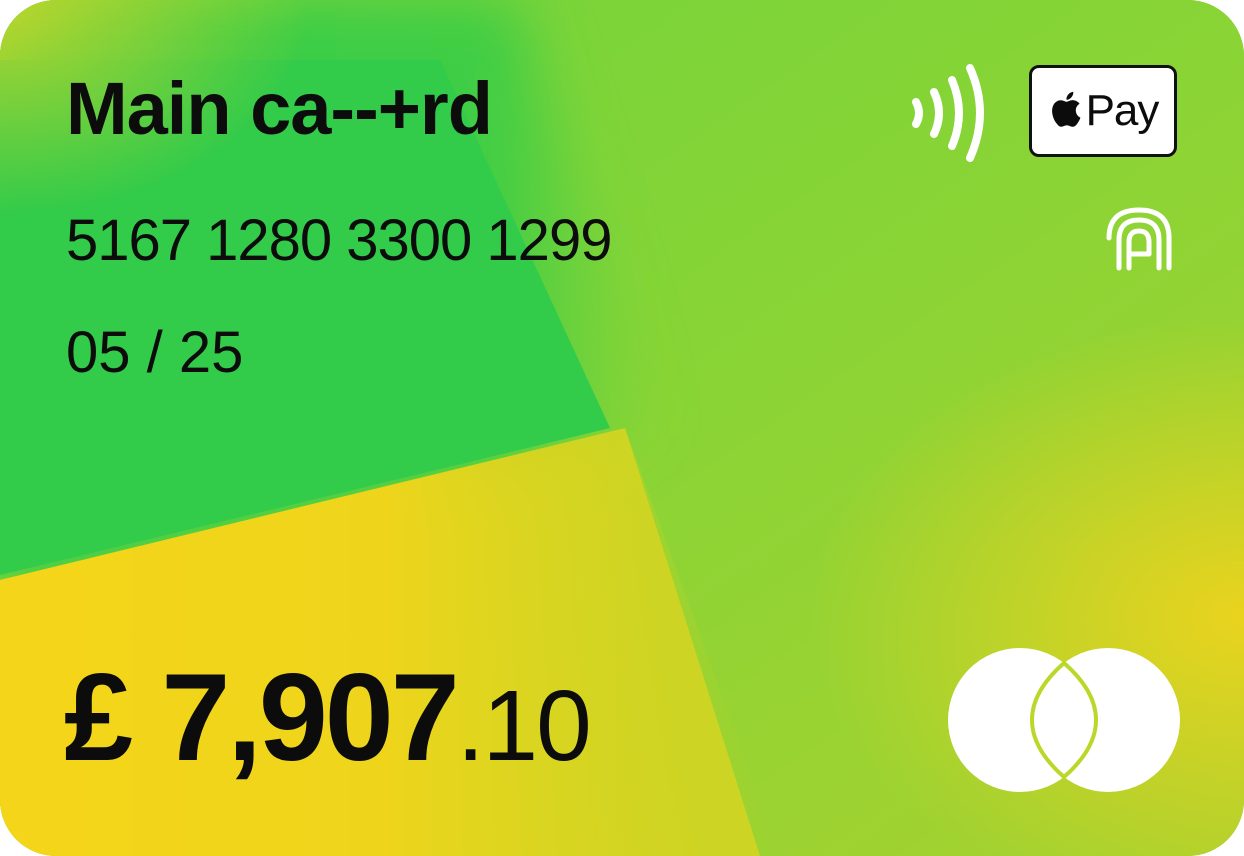 Image resolution: width=1244 pixels, height=856 pixels. I want to click on card-balance: £ 7,907.10, so click(328, 719).